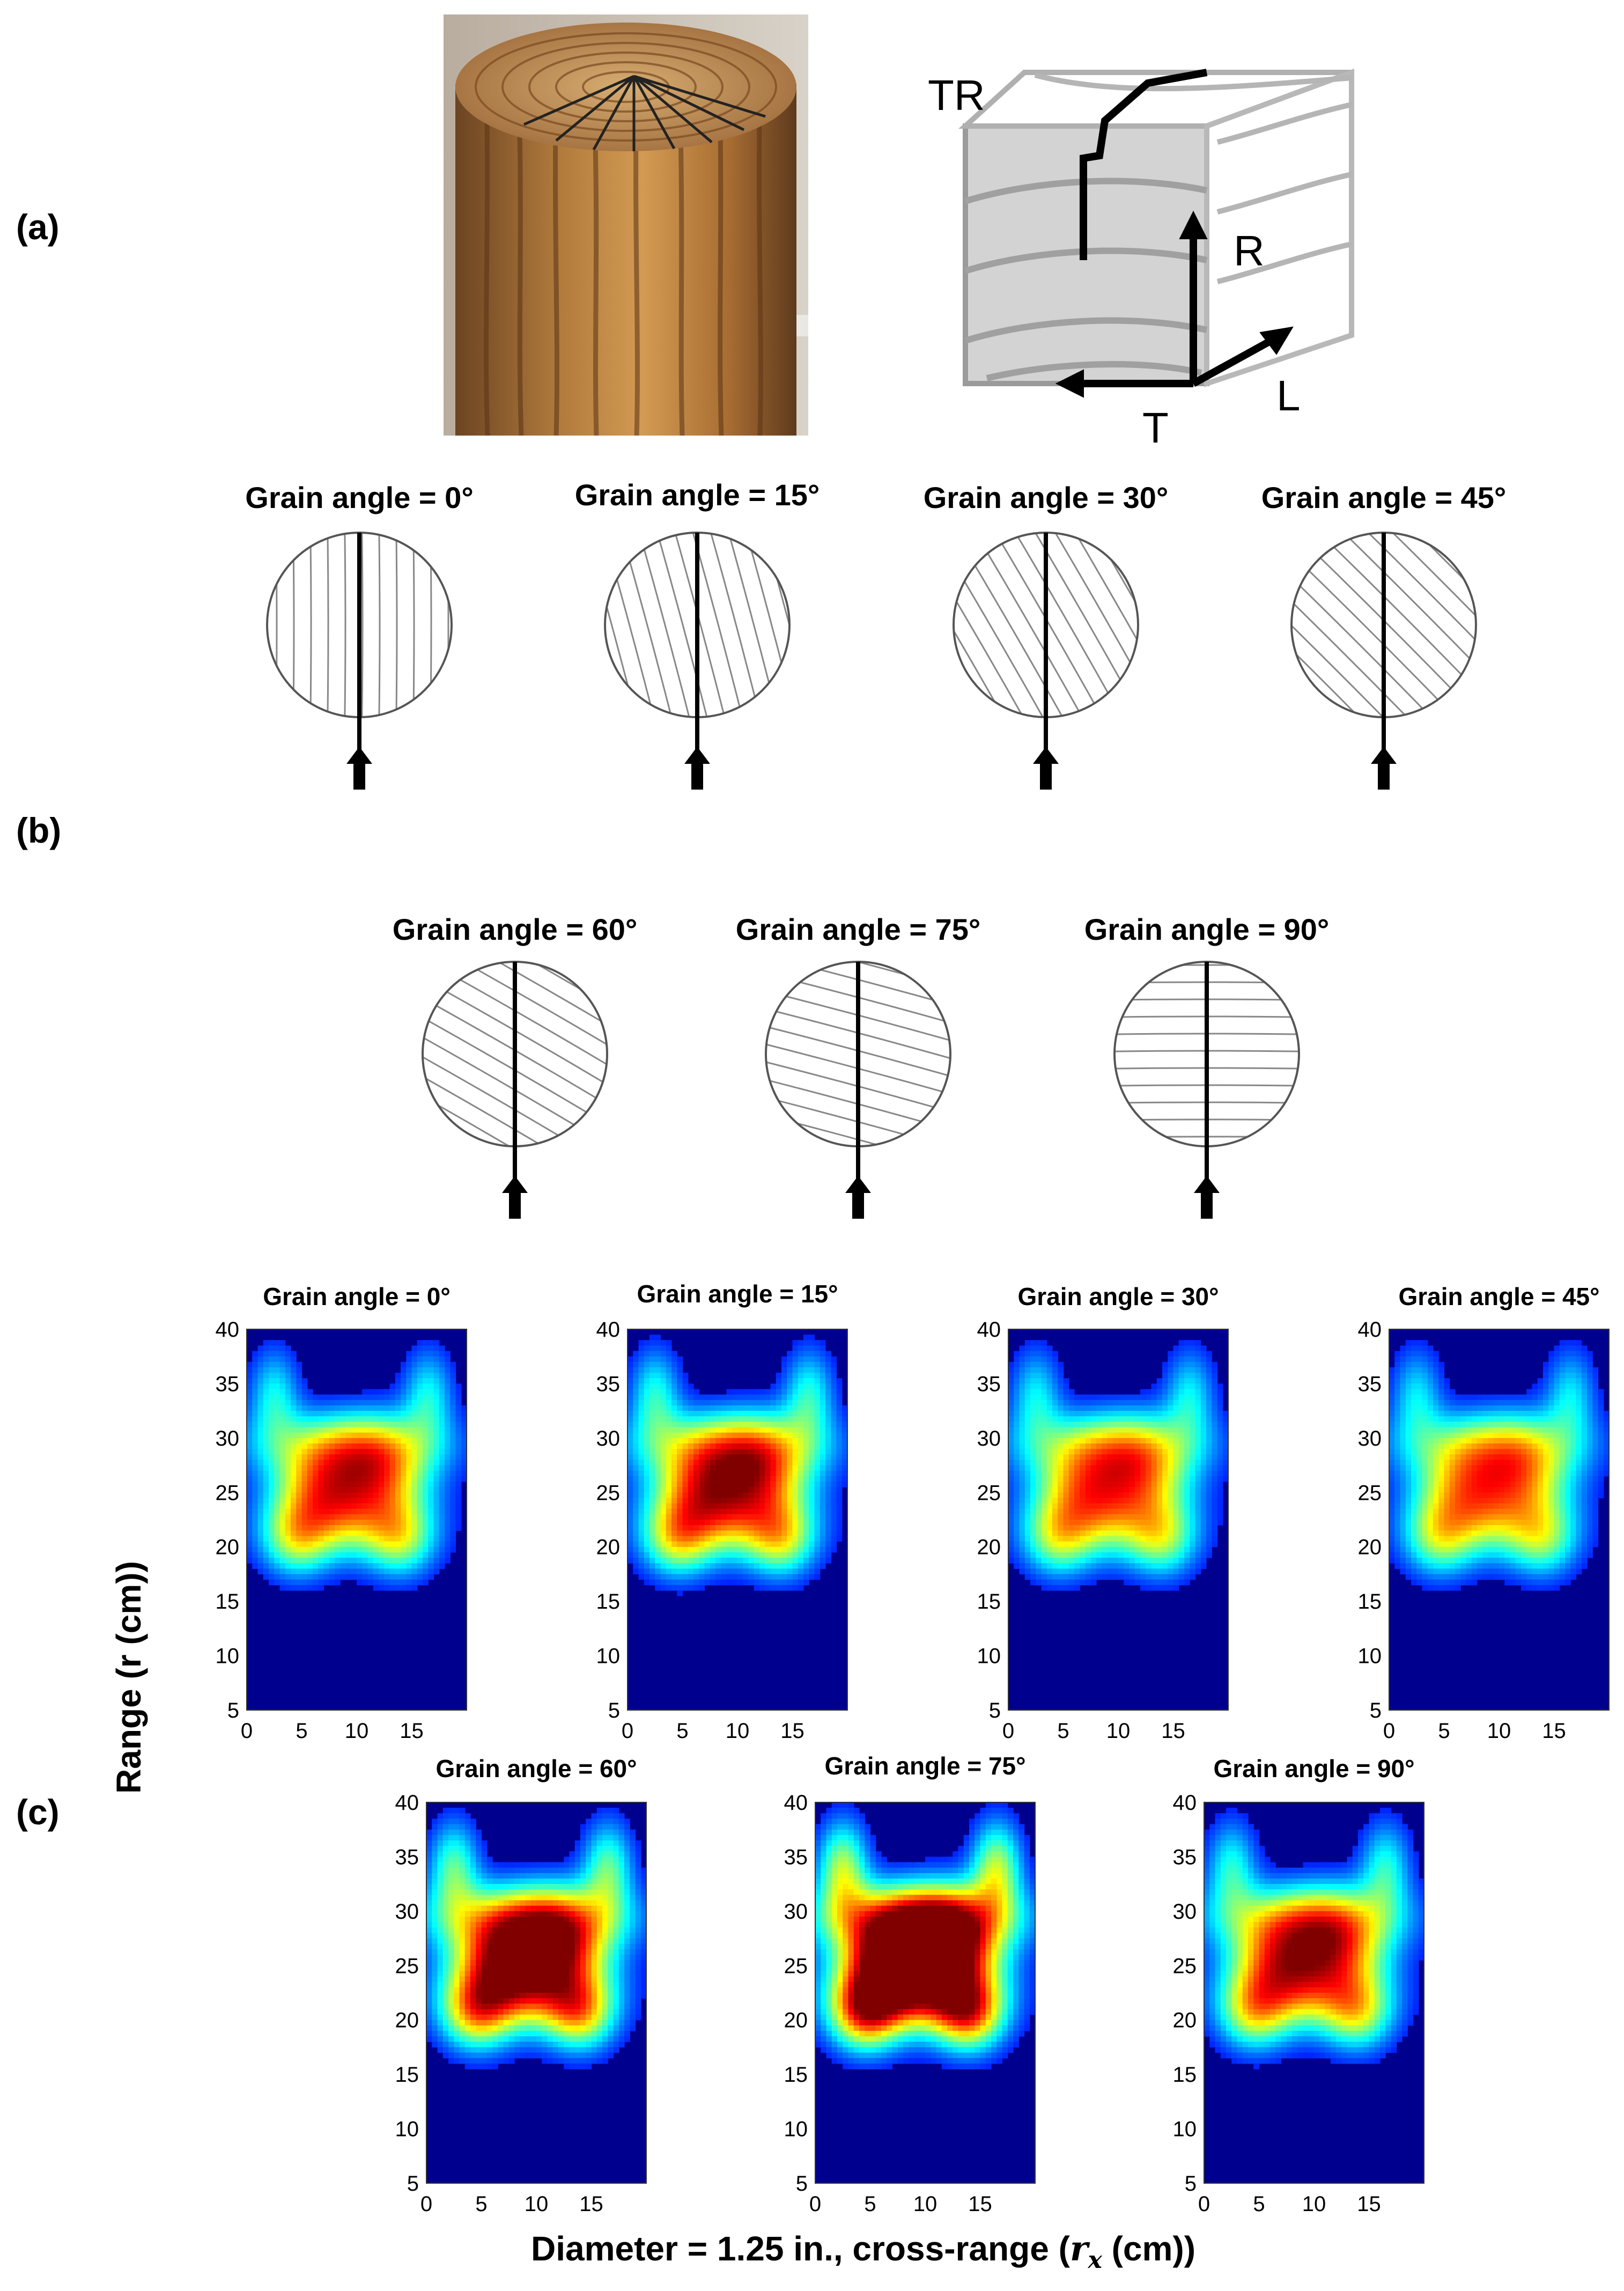  I want to click on heatmap-title: Grain angle = 90°, so click(1314, 1769).